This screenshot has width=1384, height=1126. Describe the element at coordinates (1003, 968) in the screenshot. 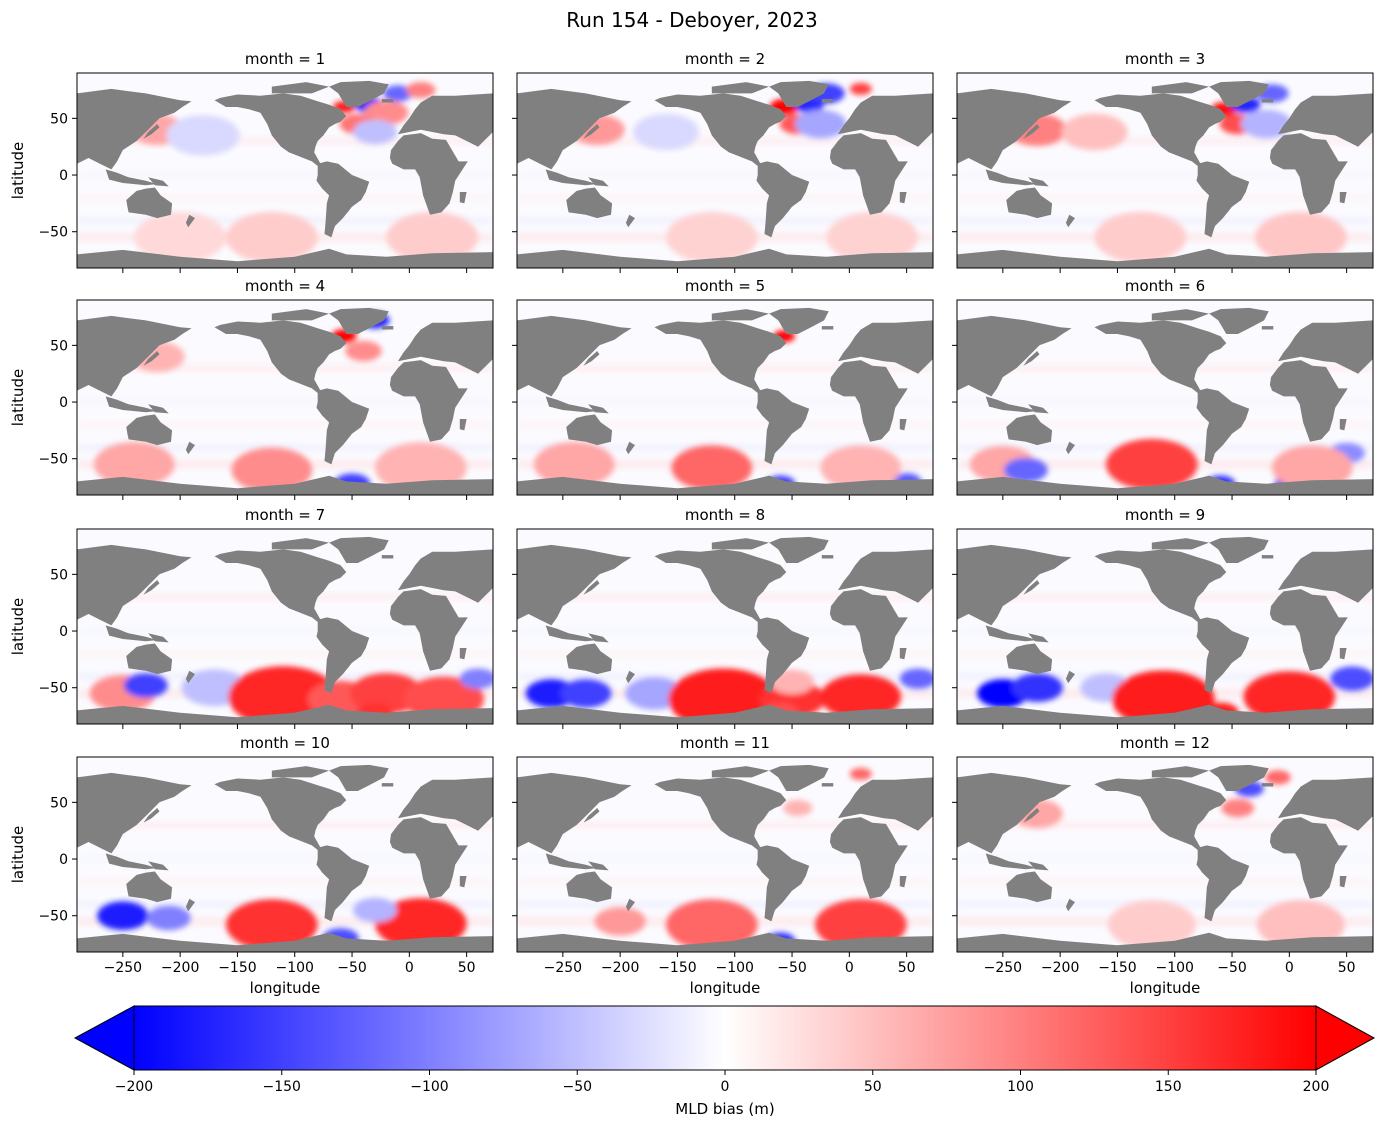

I see `x-tick-label: −250` at that location.